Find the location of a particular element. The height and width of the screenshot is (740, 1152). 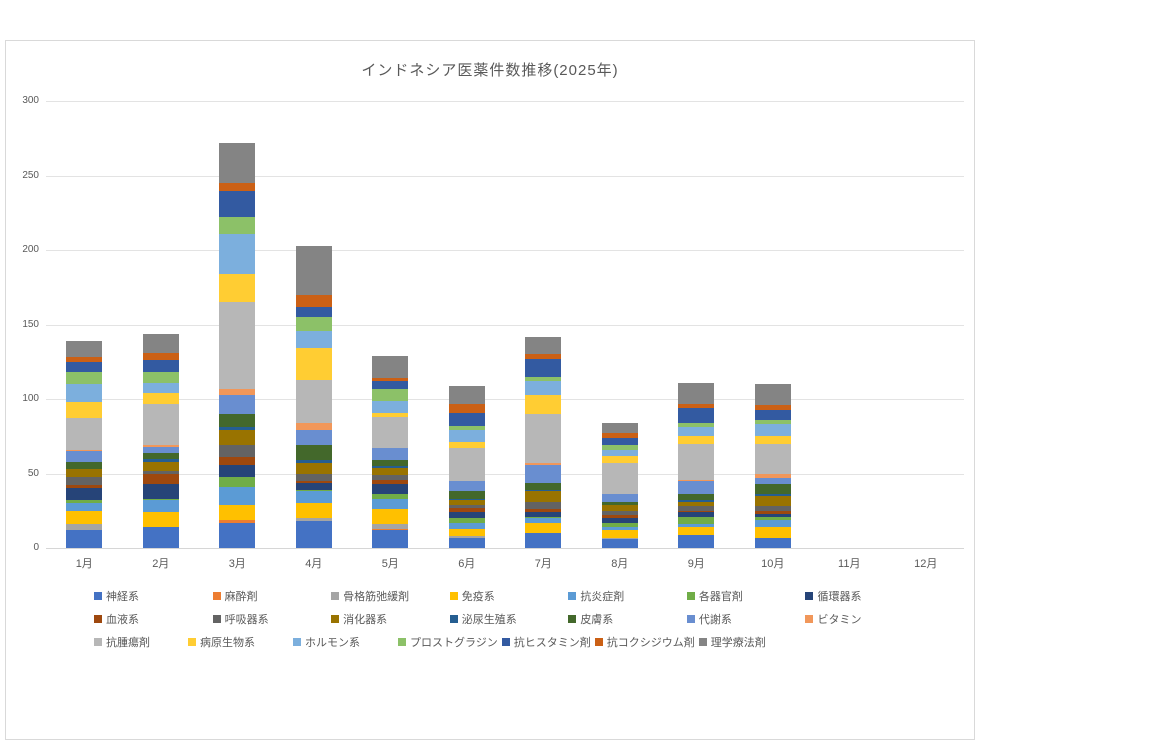

legend-item: 抗腫瘍剤 is located at coordinates (122, 642).